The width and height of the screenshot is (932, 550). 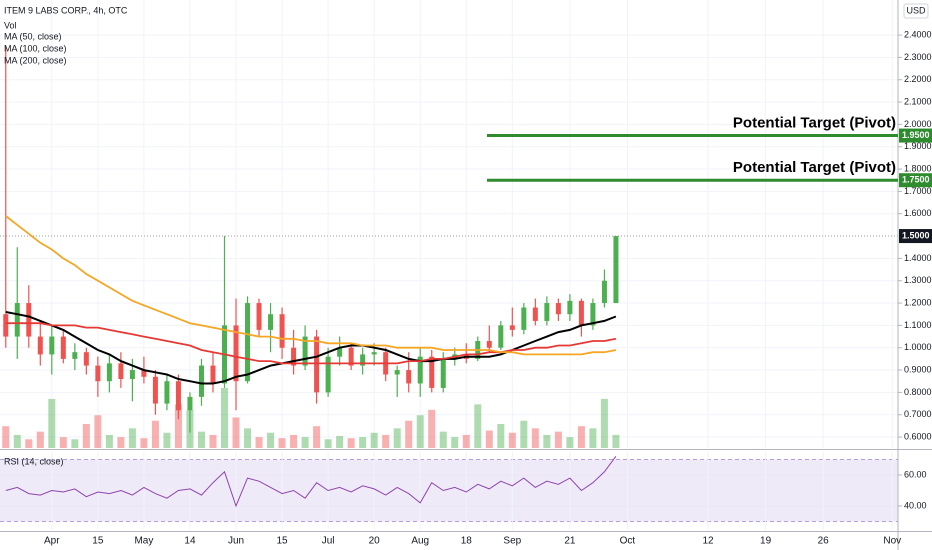 What do you see at coordinates (918, 258) in the screenshot?
I see `y-tick-label: 1.4000` at bounding box center [918, 258].